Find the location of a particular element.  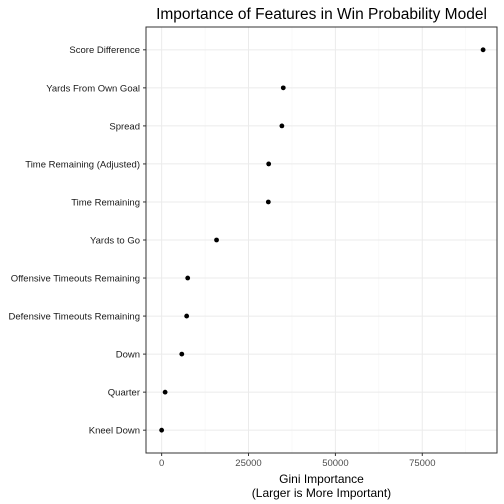

y-tick-label: Score Difference is located at coordinates (104, 50).